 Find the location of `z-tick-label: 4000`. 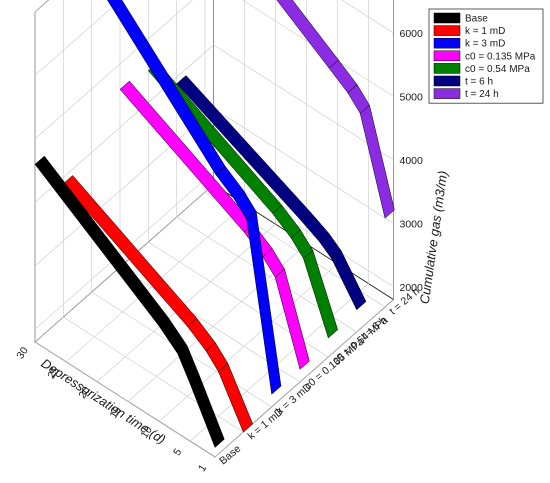

z-tick-label: 4000 is located at coordinates (412, 161).